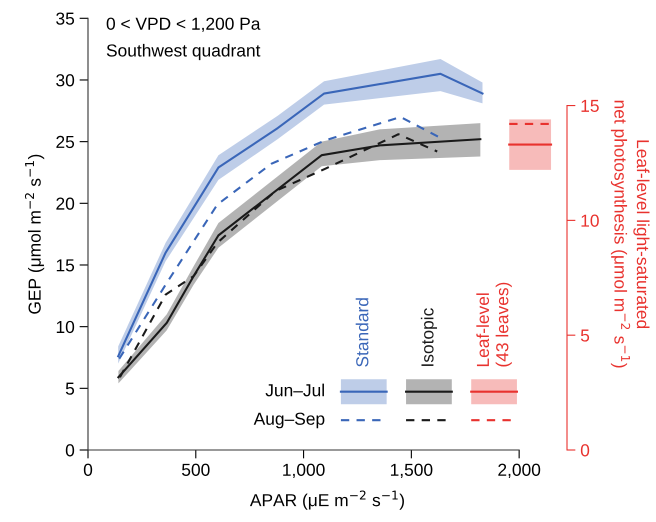 Image resolution: width=656 pixels, height=522 pixels. Describe the element at coordinates (65, 18) in the screenshot. I see `y-tick-label: 35` at that location.